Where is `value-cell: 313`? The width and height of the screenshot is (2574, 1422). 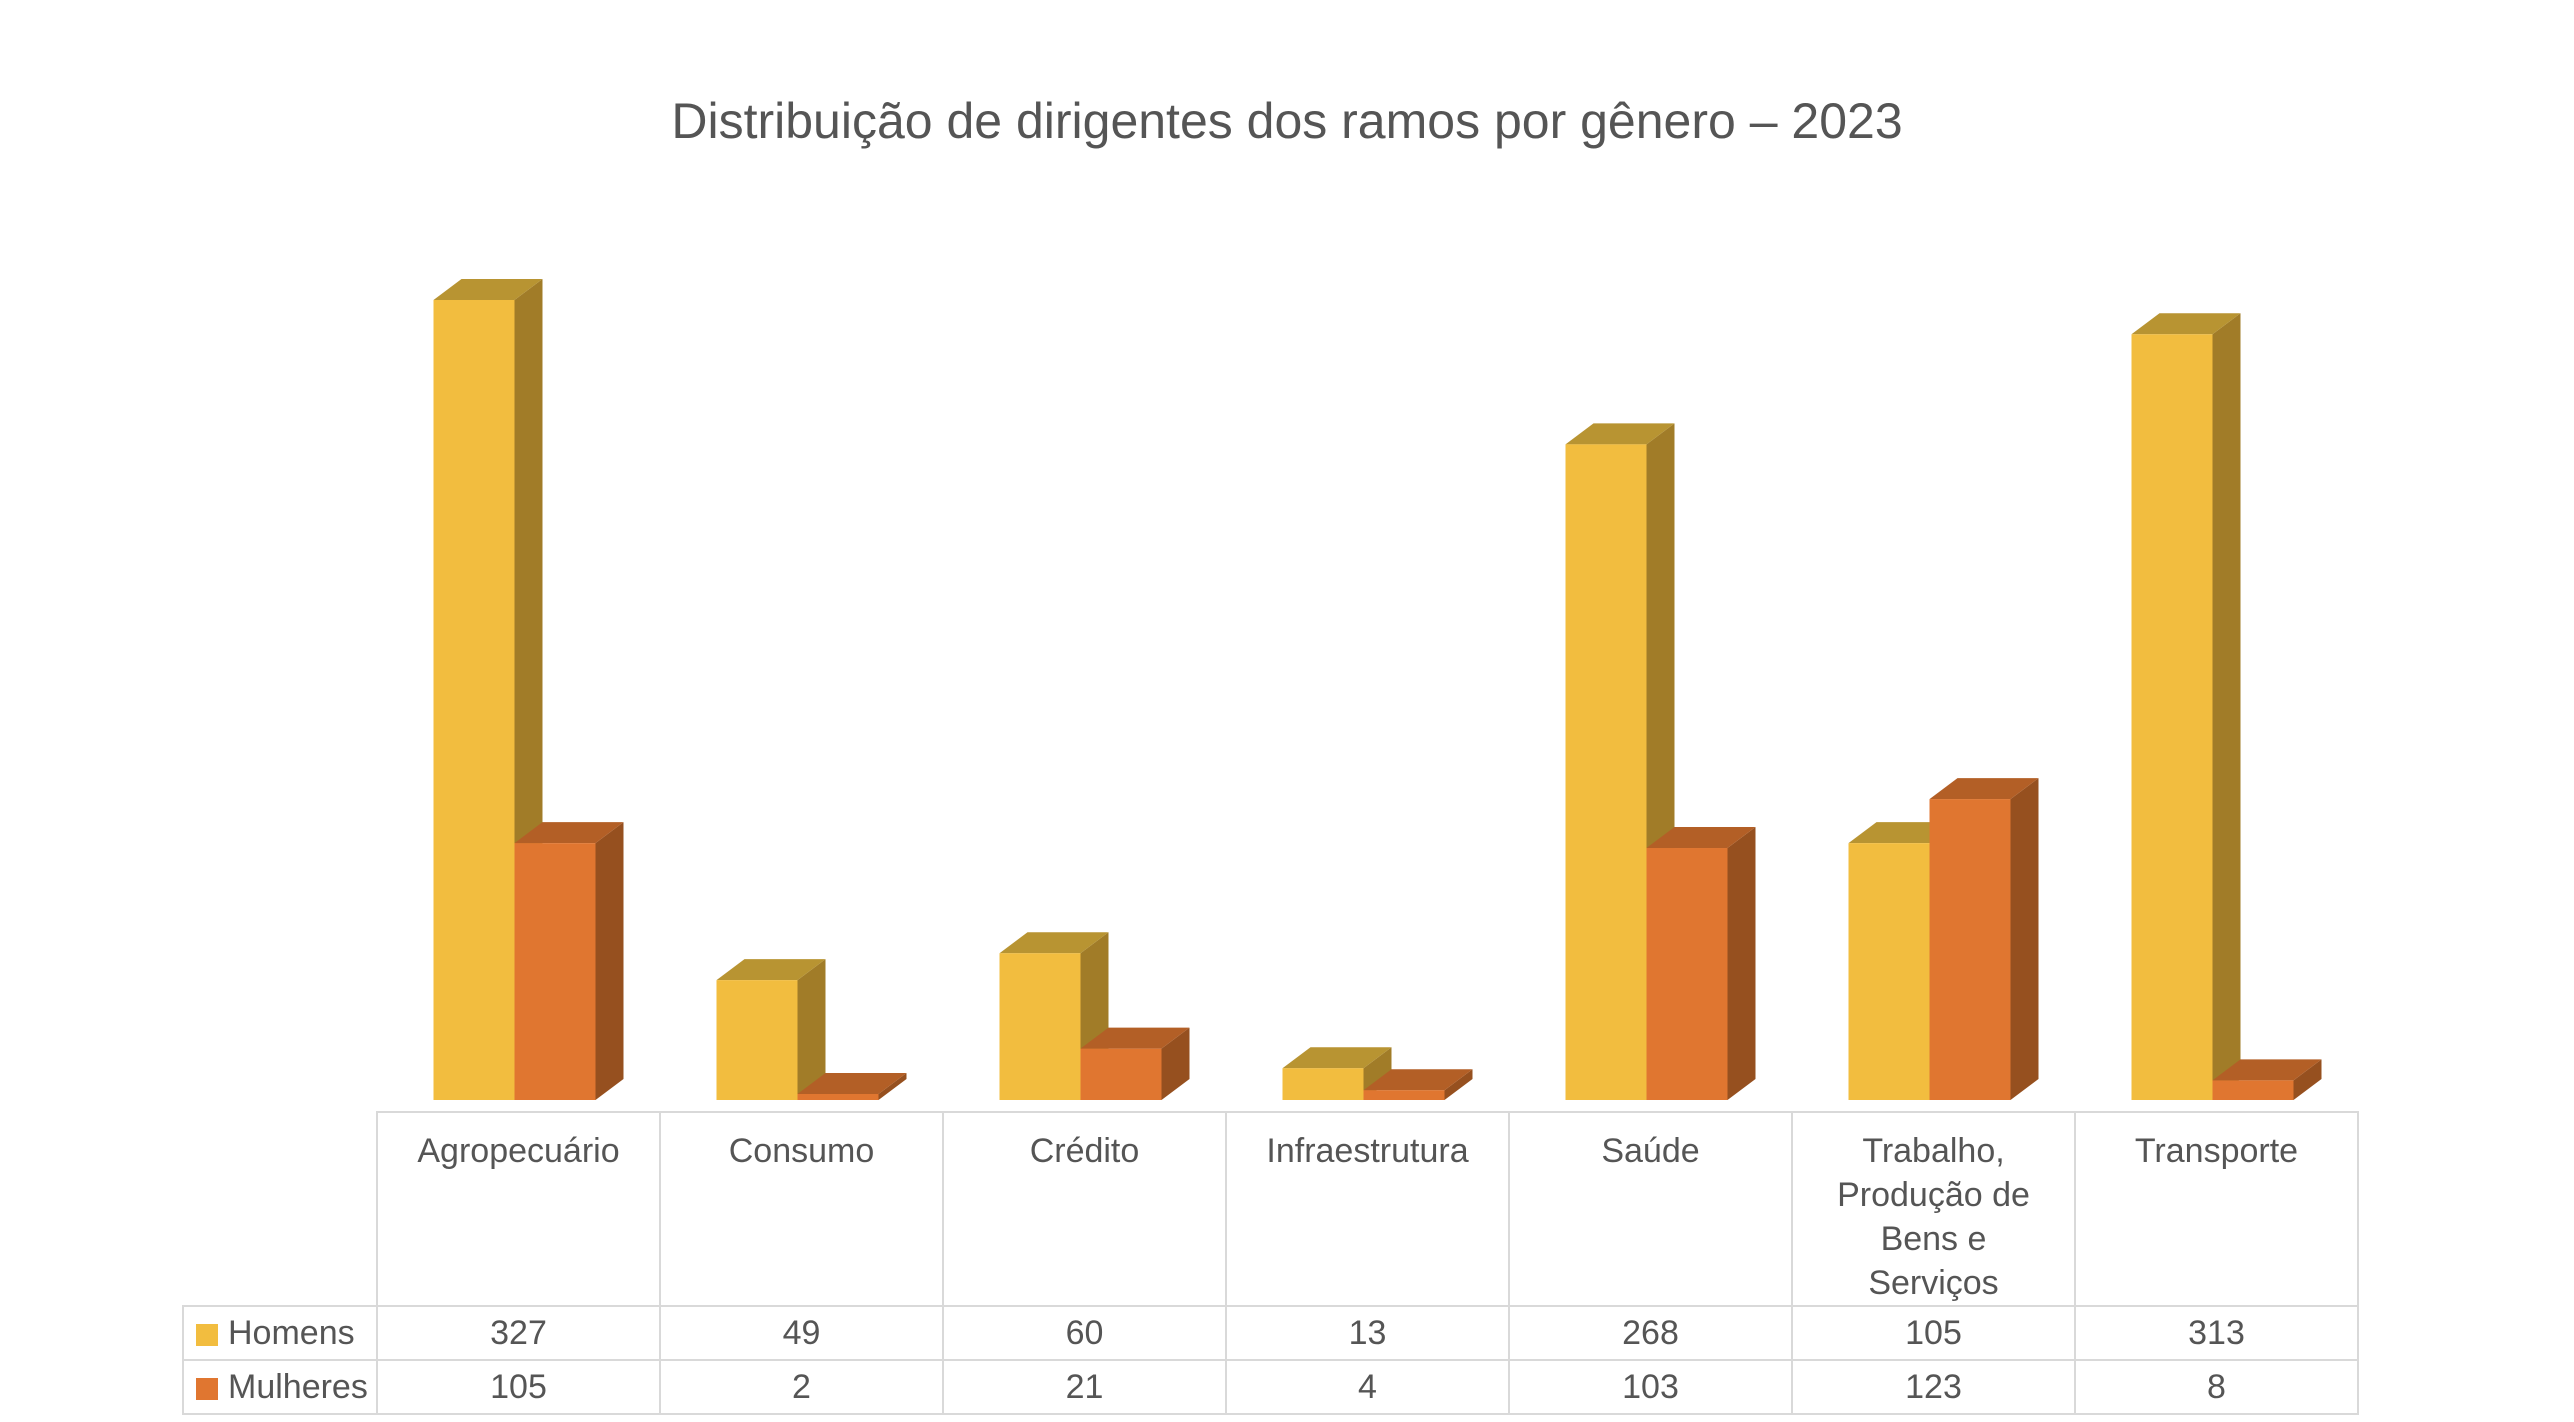 value-cell: 313 is located at coordinates (2216, 1333).